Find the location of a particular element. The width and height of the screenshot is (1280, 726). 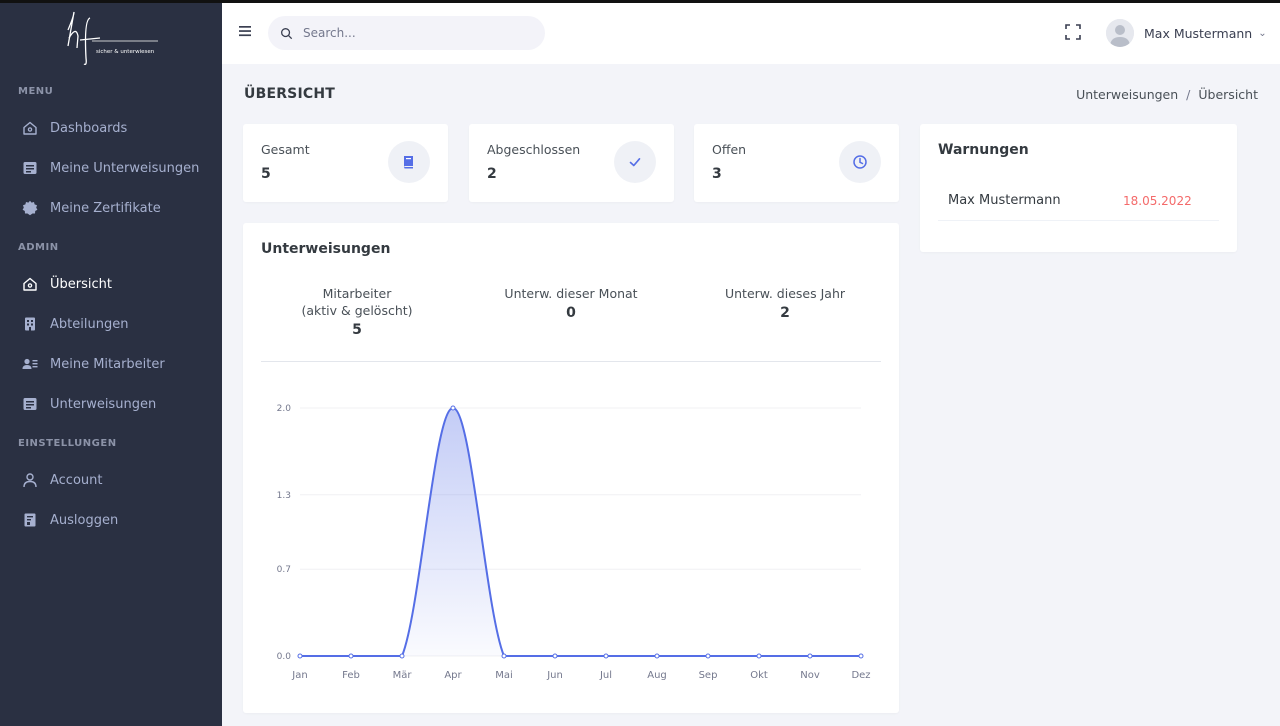

search-input is located at coordinates (413, 33).